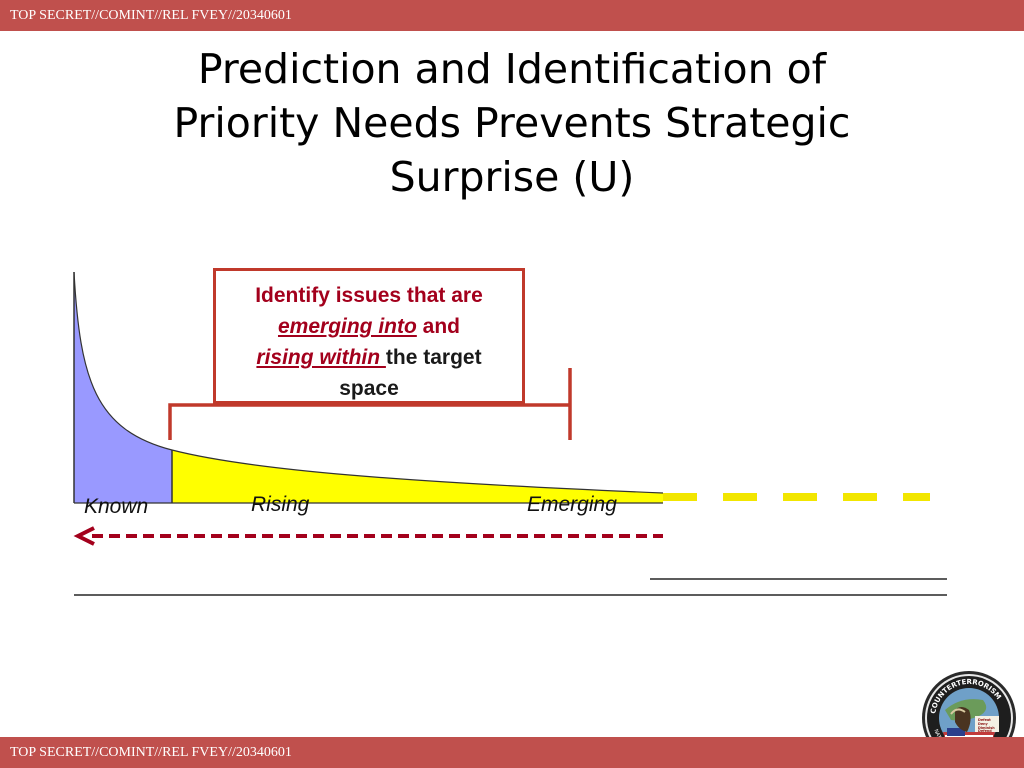 The width and height of the screenshot is (1024, 768). Describe the element at coordinates (986, 728) in the screenshot. I see `svg-text: Diminish` at that location.